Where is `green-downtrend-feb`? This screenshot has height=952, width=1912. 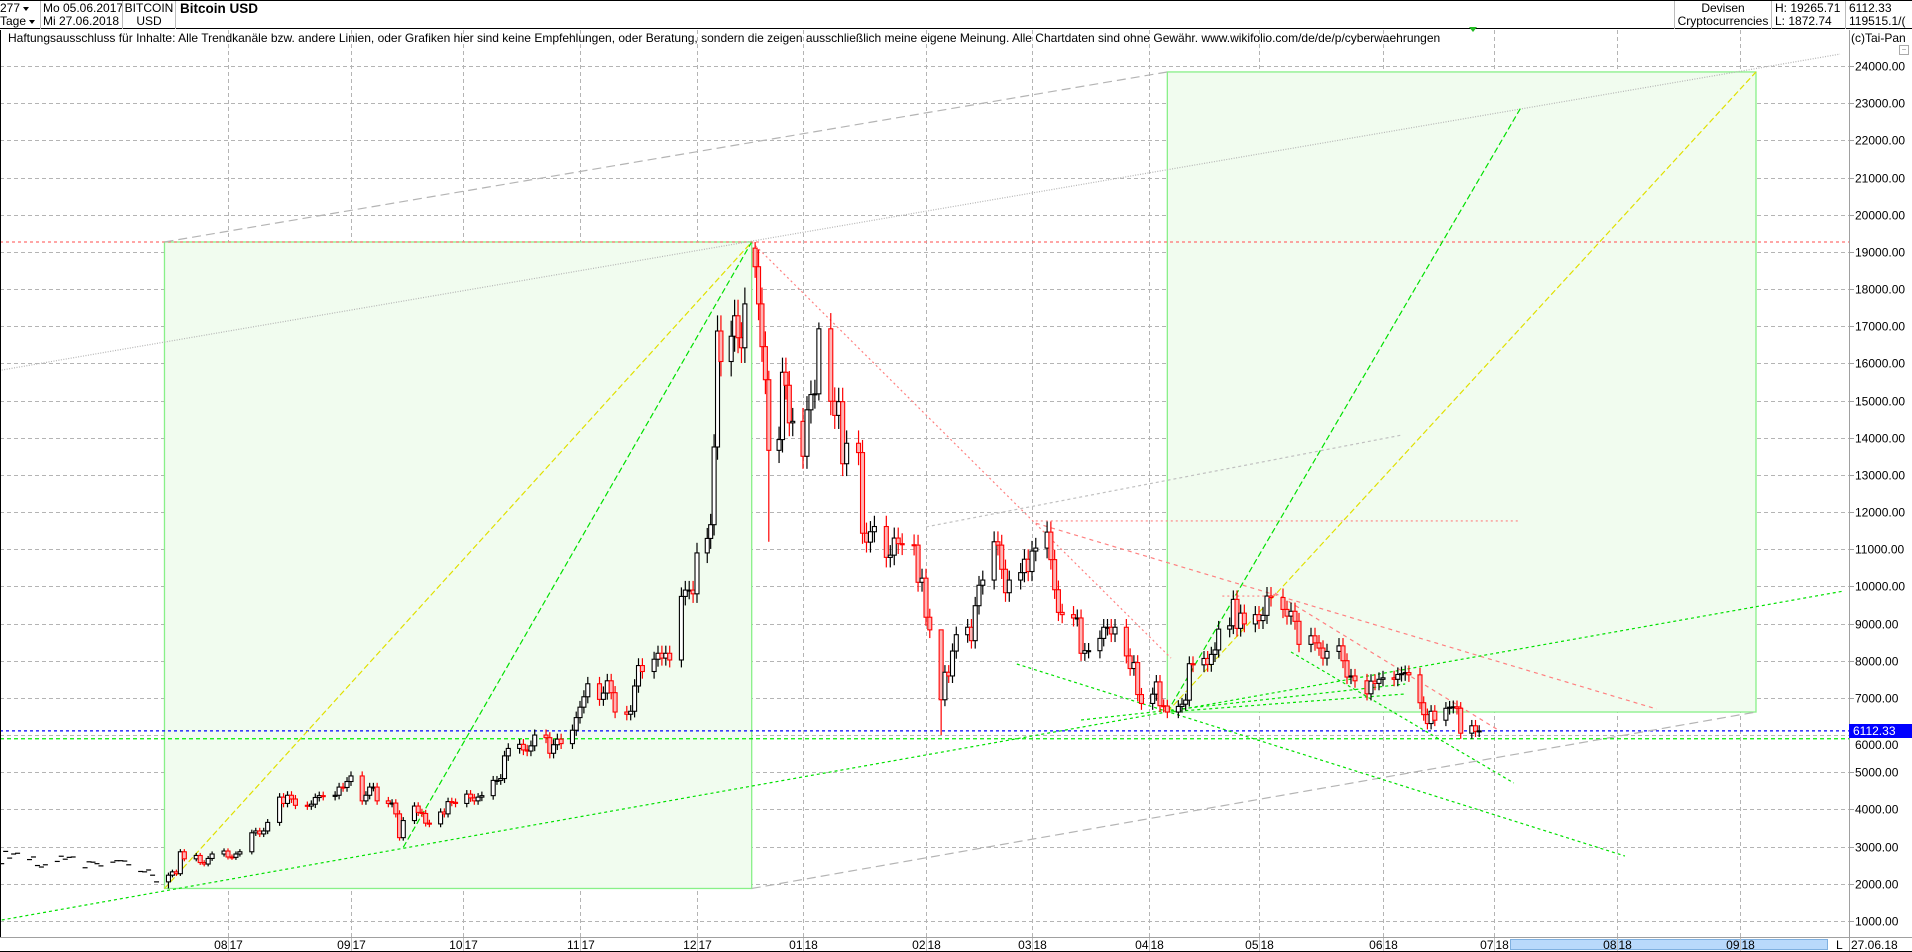 green-downtrend-feb is located at coordinates (1321, 760).